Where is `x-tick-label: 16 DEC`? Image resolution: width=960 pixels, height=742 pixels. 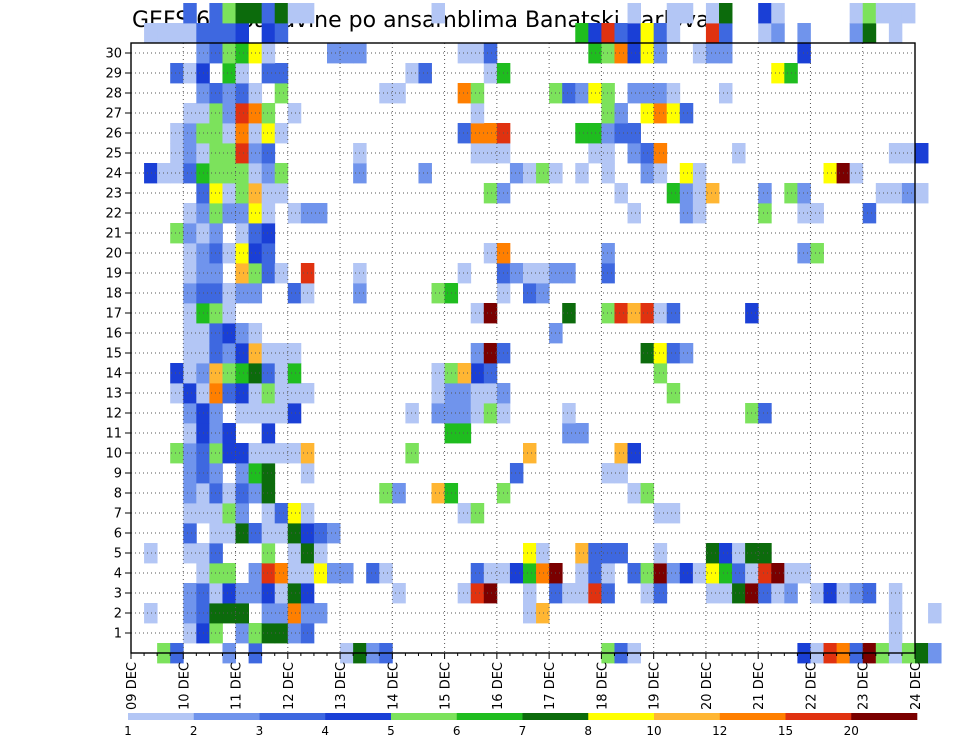
x-tick-label: 16 DEC is located at coordinates (498, 686).